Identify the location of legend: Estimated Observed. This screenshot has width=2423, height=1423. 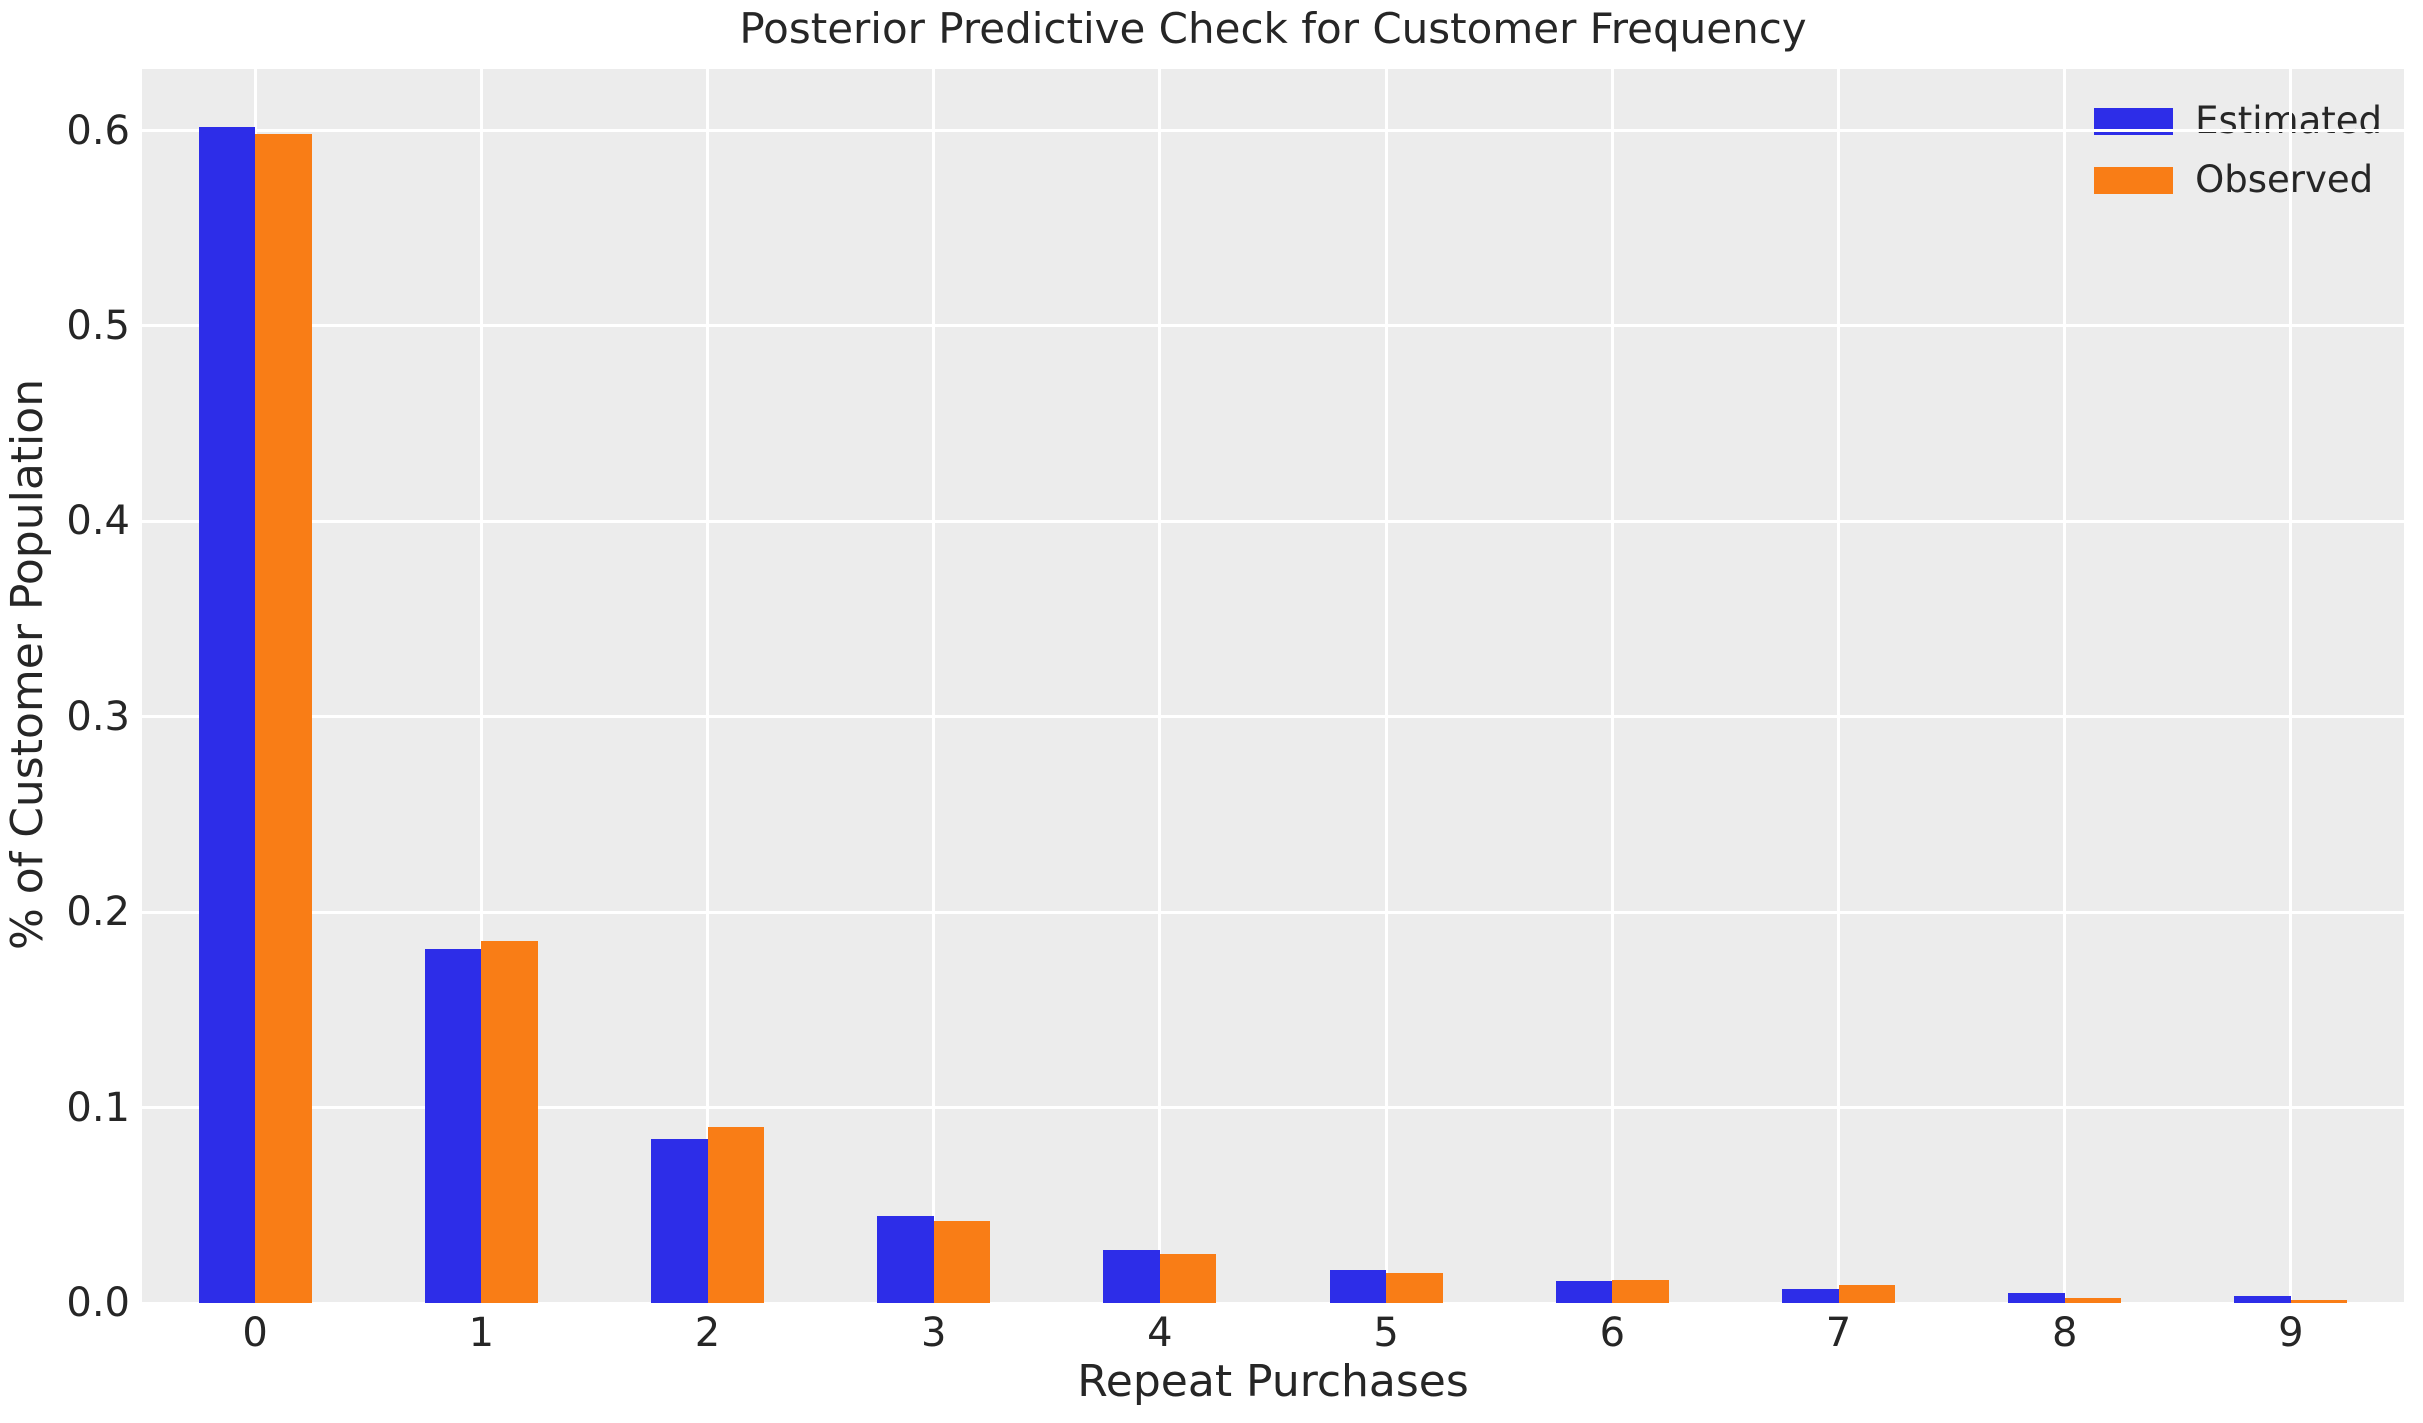
(2238, 150).